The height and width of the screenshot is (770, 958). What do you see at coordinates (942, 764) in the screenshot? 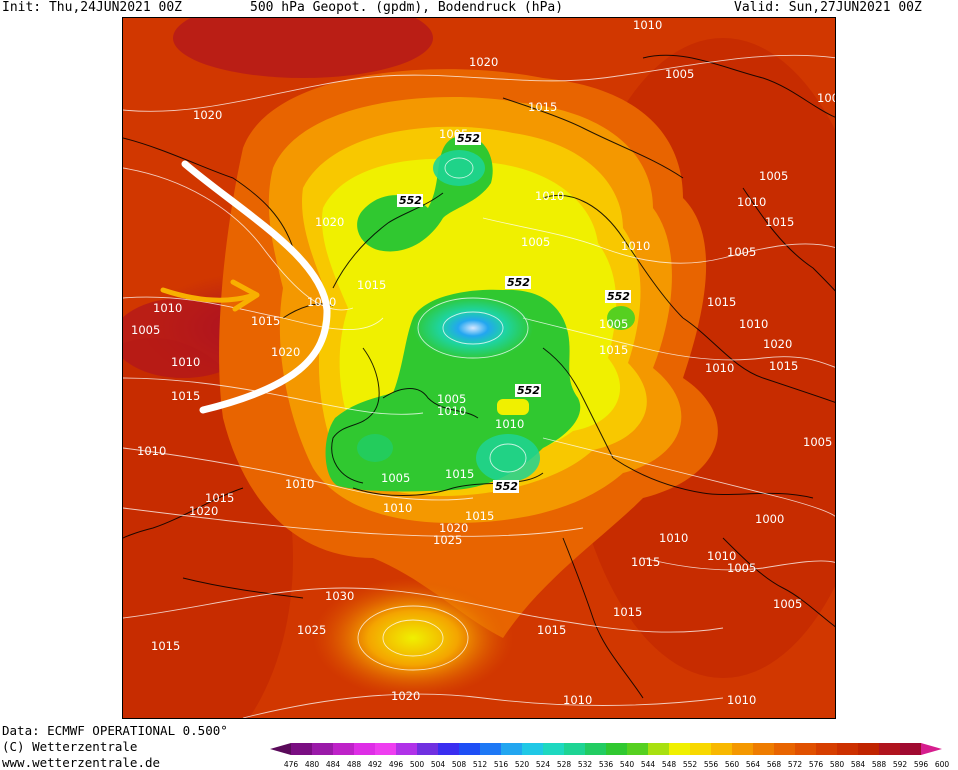
I see `colorbar-tick-label: 600` at bounding box center [942, 764].